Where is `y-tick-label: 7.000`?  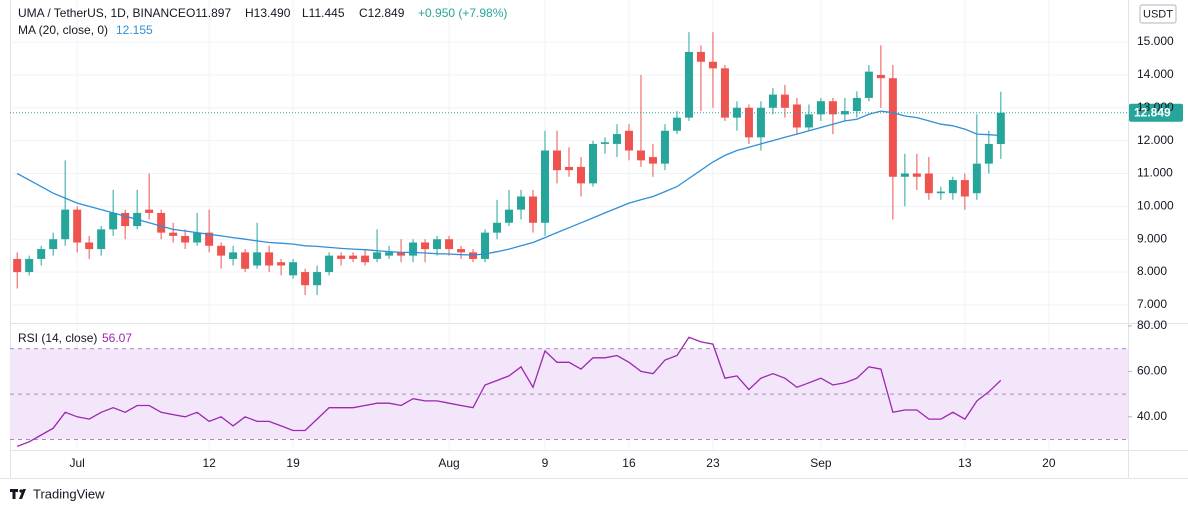
y-tick-label: 7.000 is located at coordinates (1152, 304).